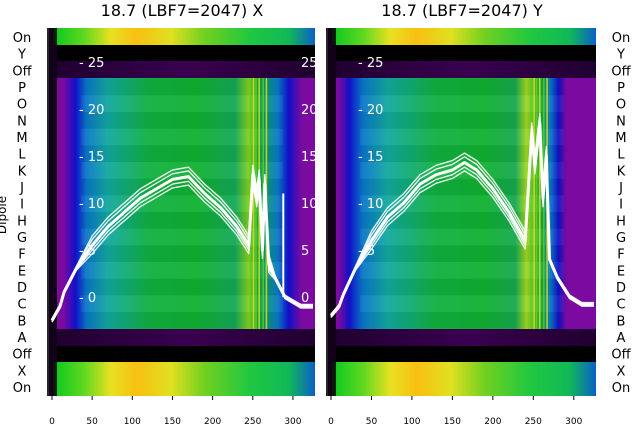 The height and width of the screenshot is (440, 640). Describe the element at coordinates (252, 422) in the screenshot. I see `x-tick-label: 250` at that location.